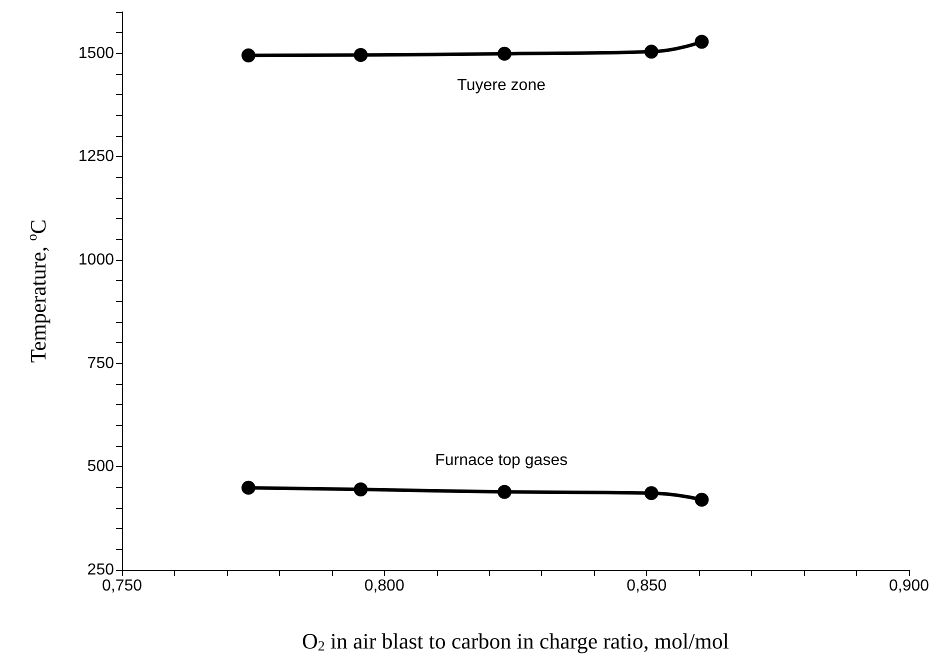 Image resolution: width=946 pixels, height=669 pixels. What do you see at coordinates (501, 85) in the screenshot?
I see `series-label: Tuyere zone` at bounding box center [501, 85].